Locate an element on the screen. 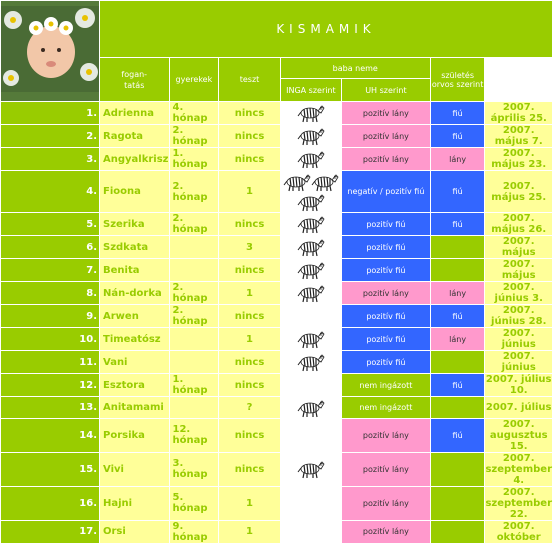  row-number: 7. is located at coordinates (50, 270).